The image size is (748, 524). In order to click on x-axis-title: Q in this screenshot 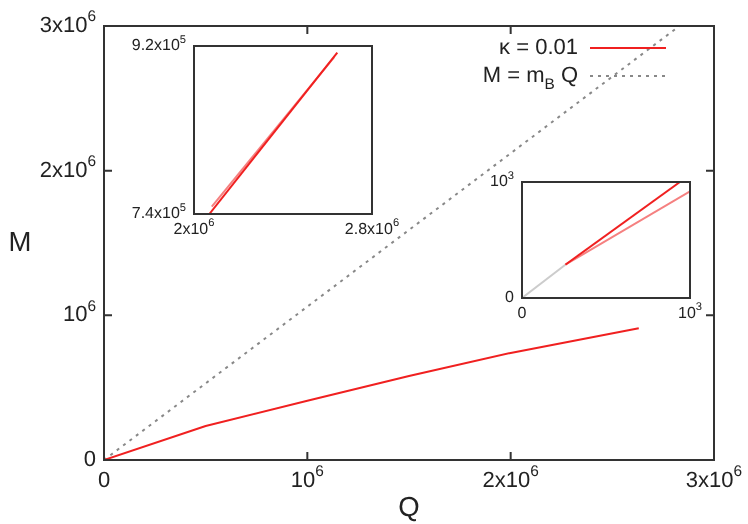, I will do `click(409, 507)`.